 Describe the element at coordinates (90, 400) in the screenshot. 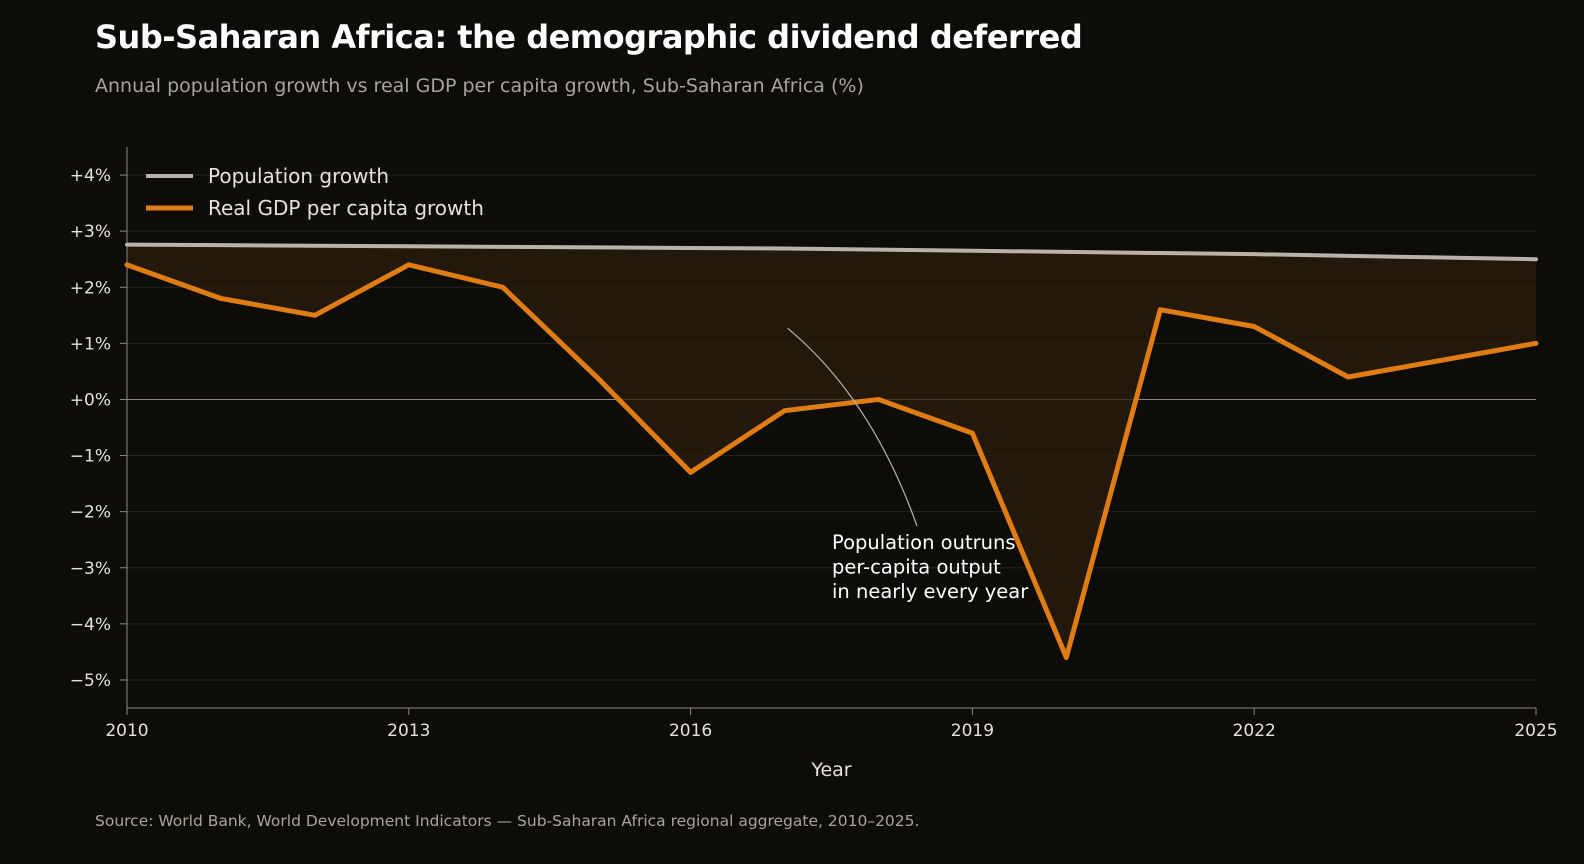

I see `y-tick-label: +0%` at that location.